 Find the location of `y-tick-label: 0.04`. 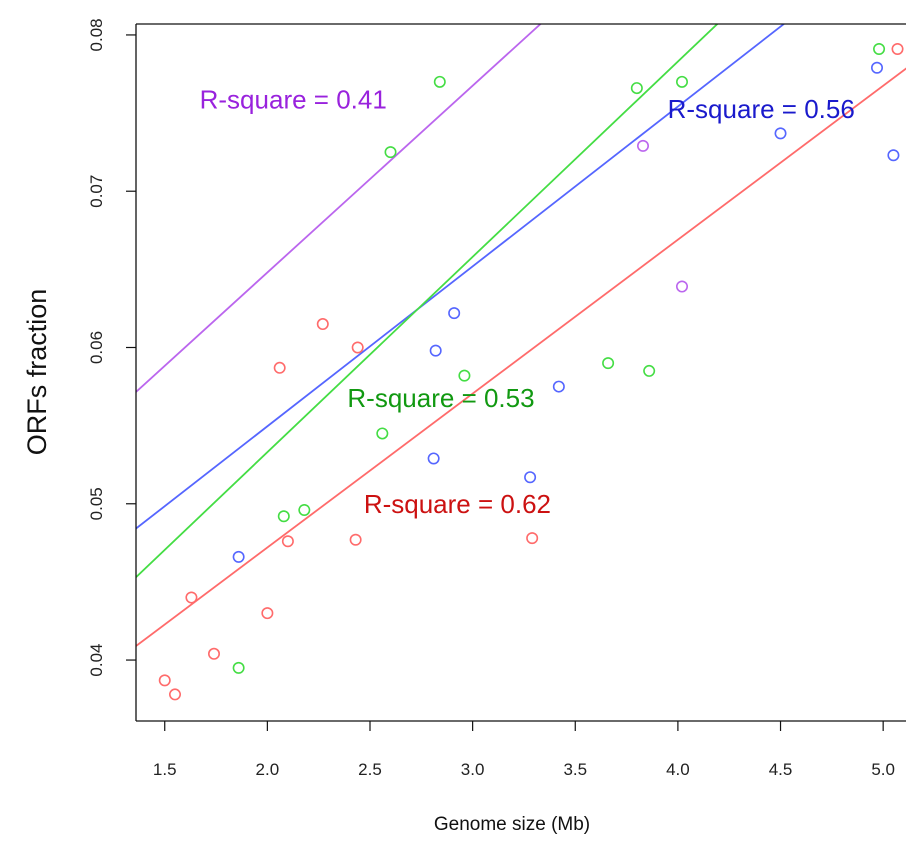

y-tick-label: 0.04 is located at coordinates (96, 660).